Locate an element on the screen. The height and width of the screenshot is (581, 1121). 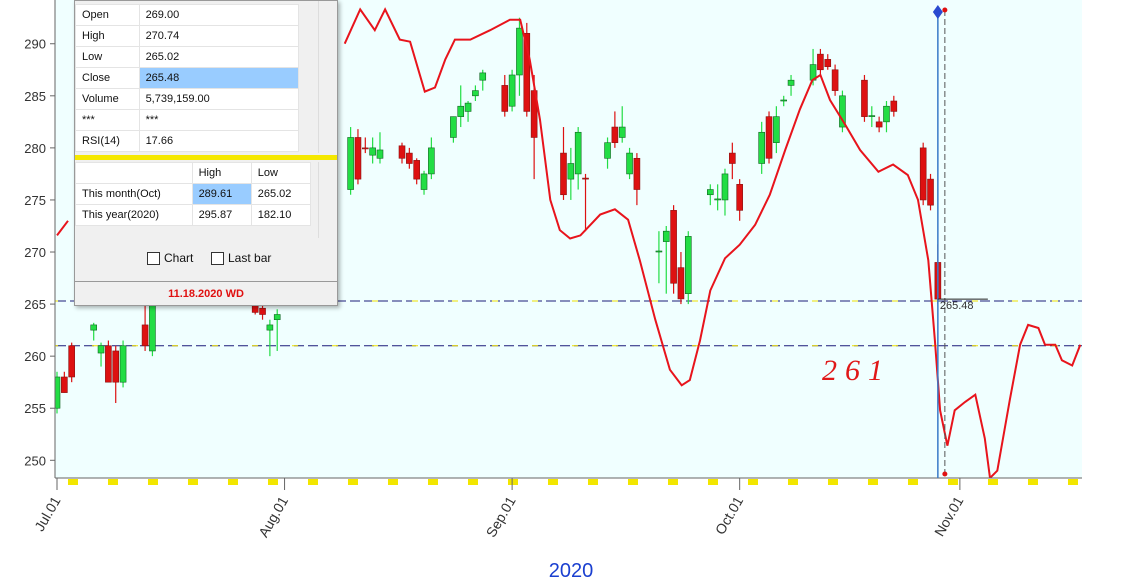
quote-label: Close is located at coordinates (107, 78).